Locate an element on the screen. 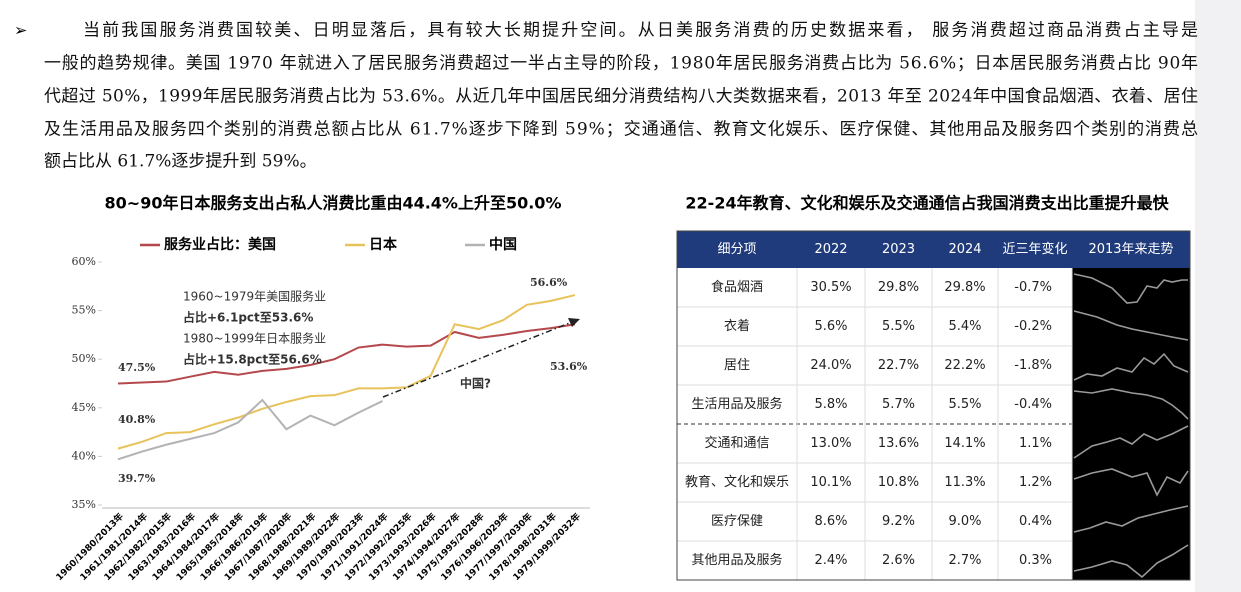  table-title: 22-24年教育、文化和娱乐及交通通信占我国消费支出比重提升最快 is located at coordinates (927, 203).